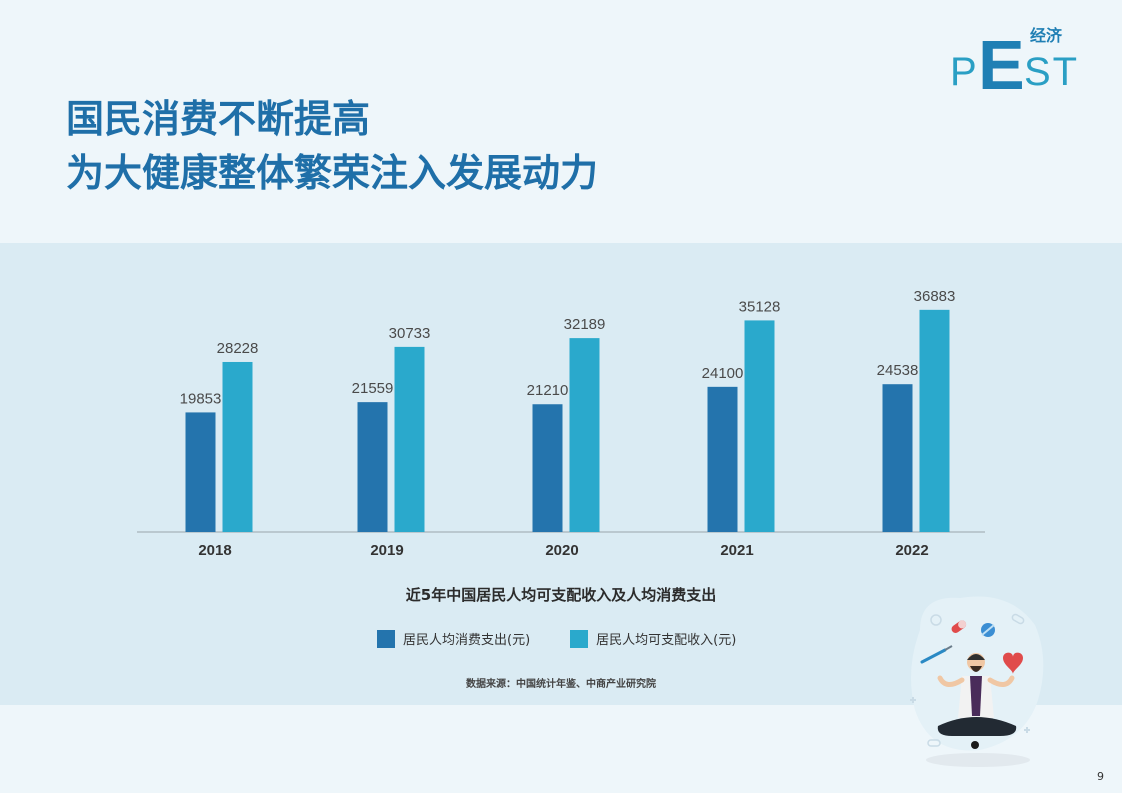 The width and height of the screenshot is (1122, 793). I want to click on x-tick-label-2019: 2019, so click(386, 550).